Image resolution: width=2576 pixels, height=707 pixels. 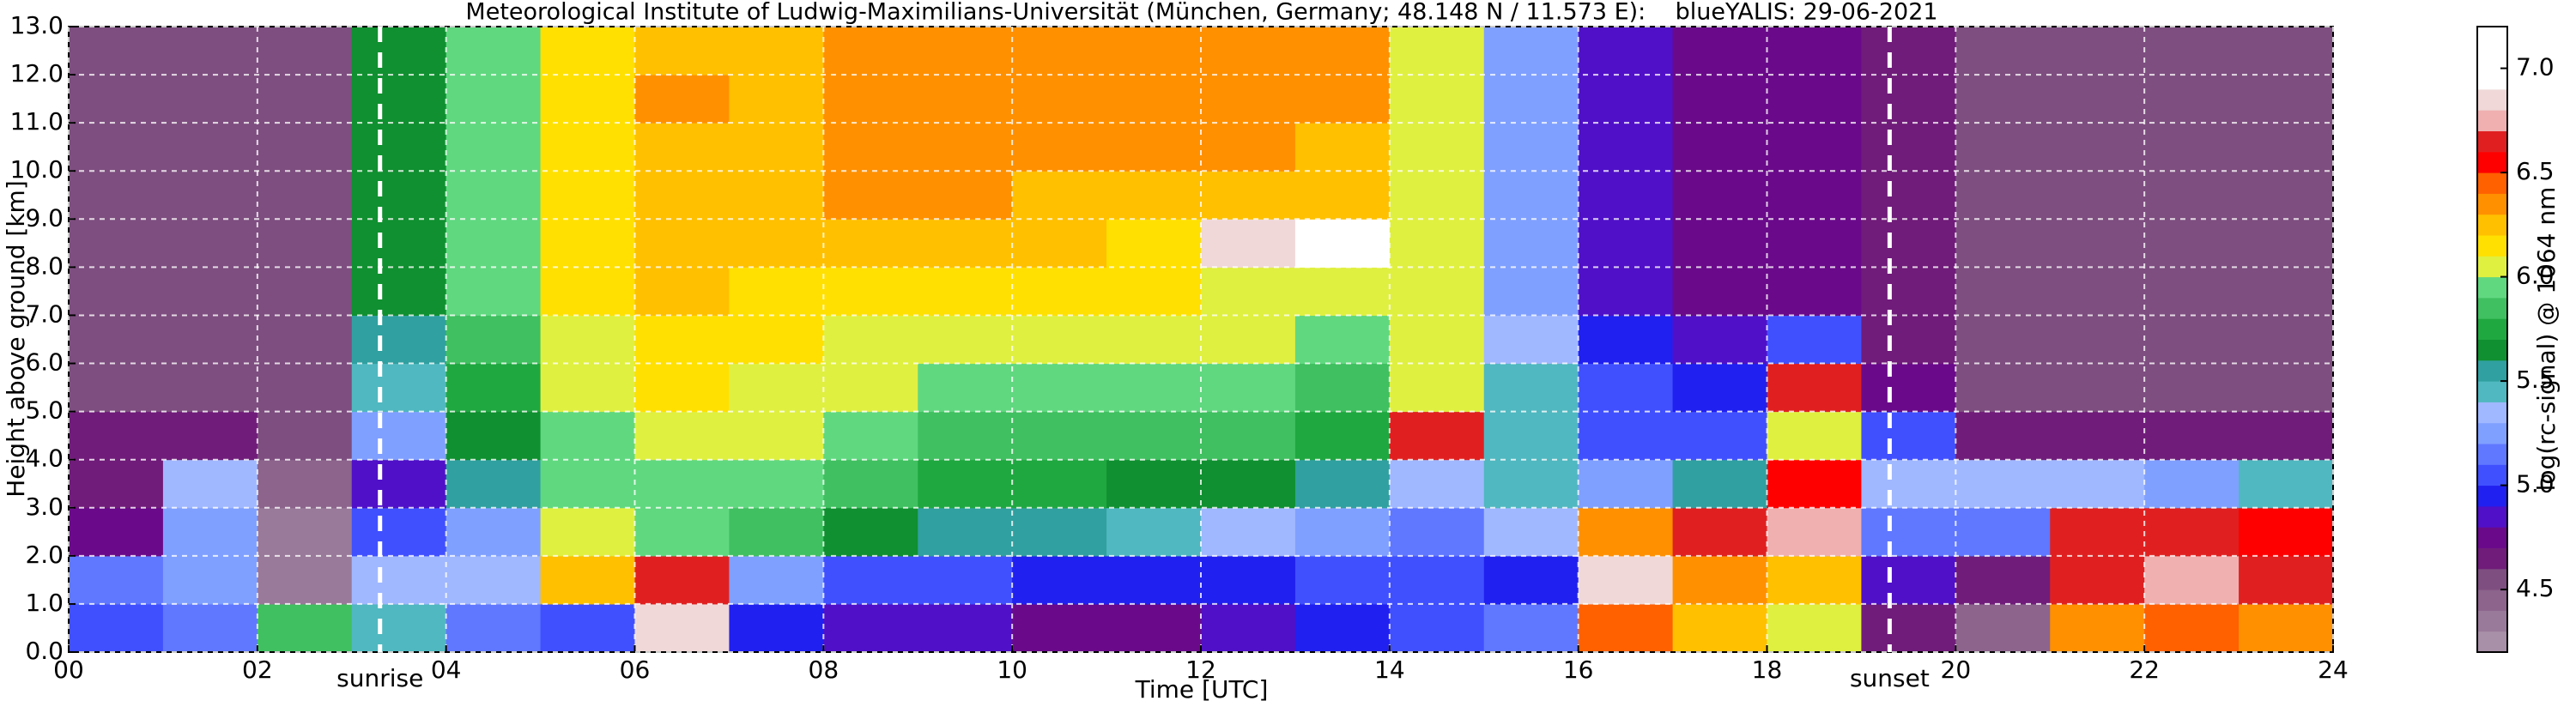 I want to click on x-tick-label: 04, so click(x=446, y=670).